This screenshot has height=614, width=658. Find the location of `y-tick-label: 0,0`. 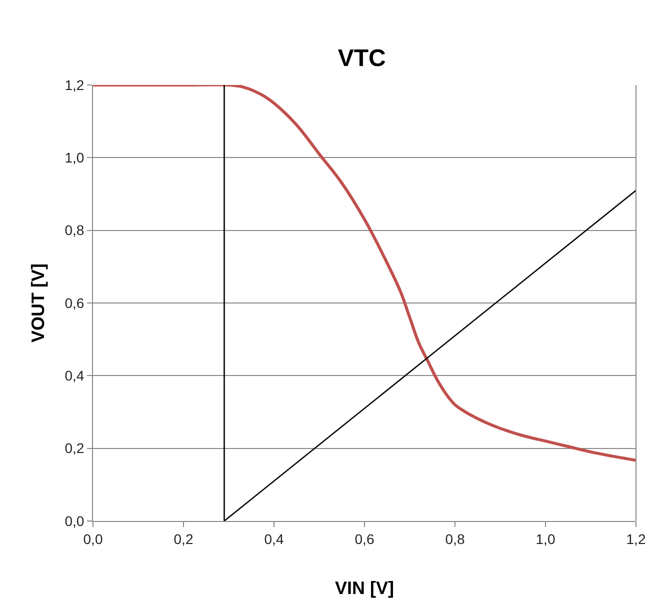

y-tick-label: 0,0 is located at coordinates (74, 520).